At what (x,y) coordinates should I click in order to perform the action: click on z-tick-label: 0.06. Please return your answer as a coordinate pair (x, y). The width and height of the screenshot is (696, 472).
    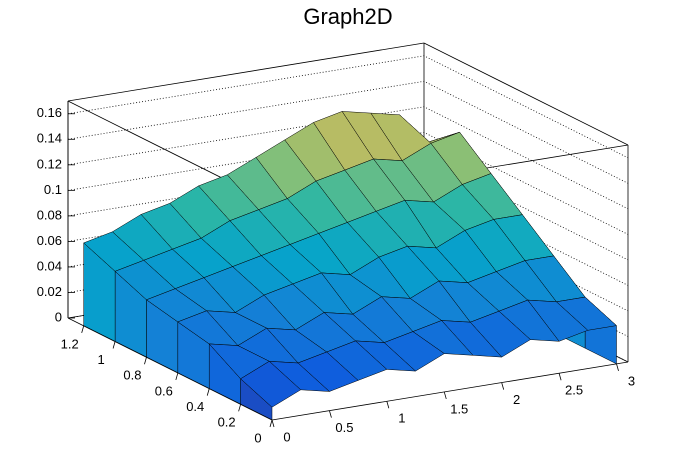
    Looking at the image, I should click on (49, 240).